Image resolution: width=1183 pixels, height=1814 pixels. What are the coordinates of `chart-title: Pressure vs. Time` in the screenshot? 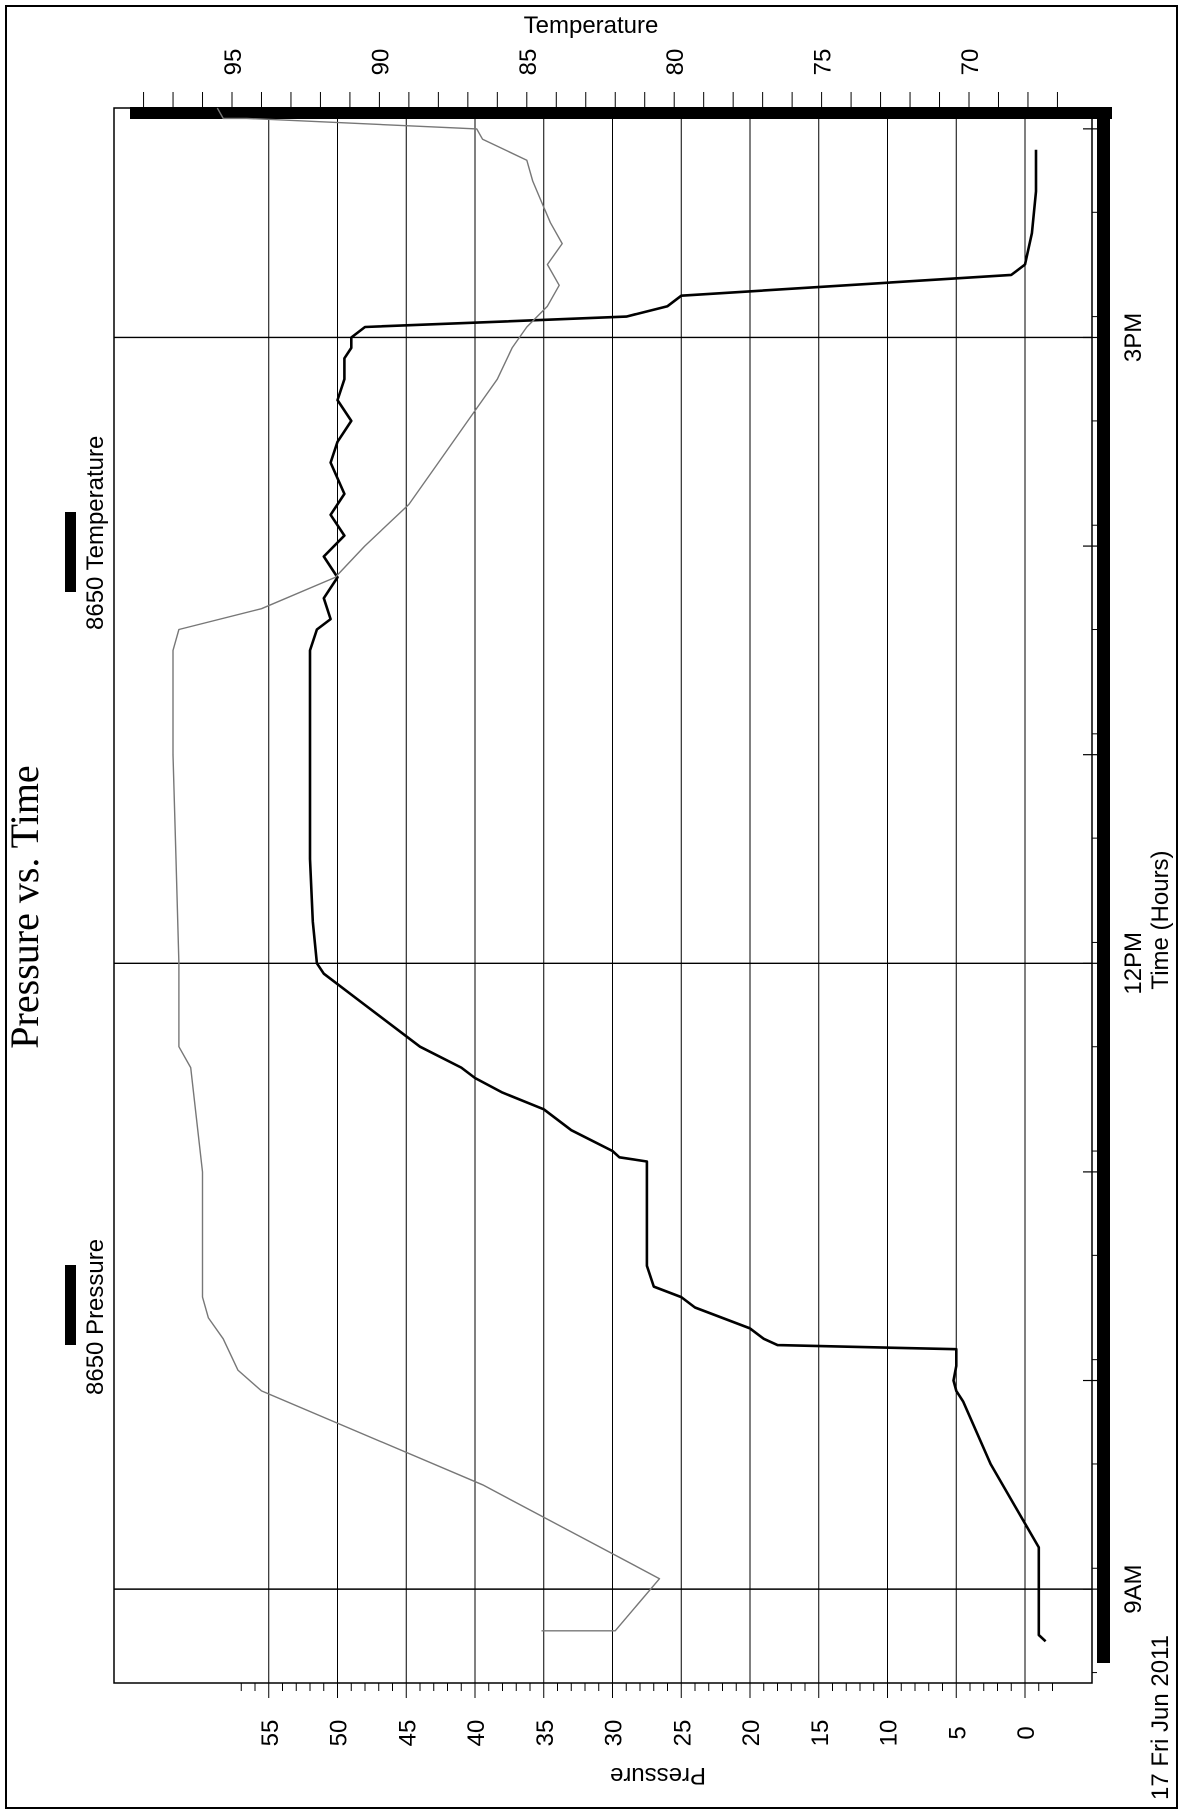 It's located at (24, 906).